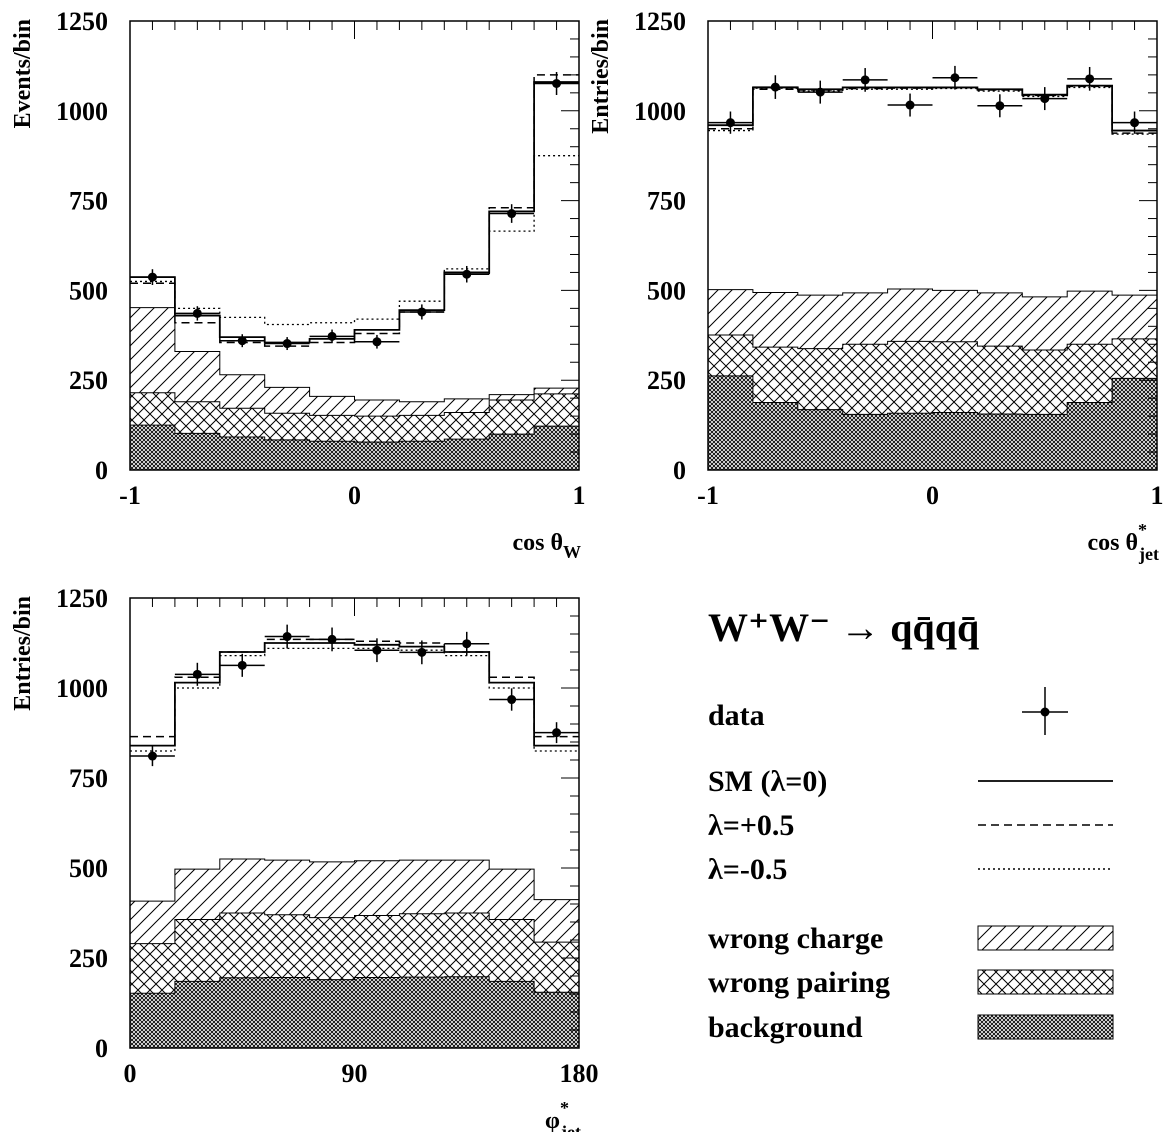 This screenshot has width=1173, height=1132. Describe the element at coordinates (546, 546) in the screenshot. I see `x-axis-label: cos θW` at that location.